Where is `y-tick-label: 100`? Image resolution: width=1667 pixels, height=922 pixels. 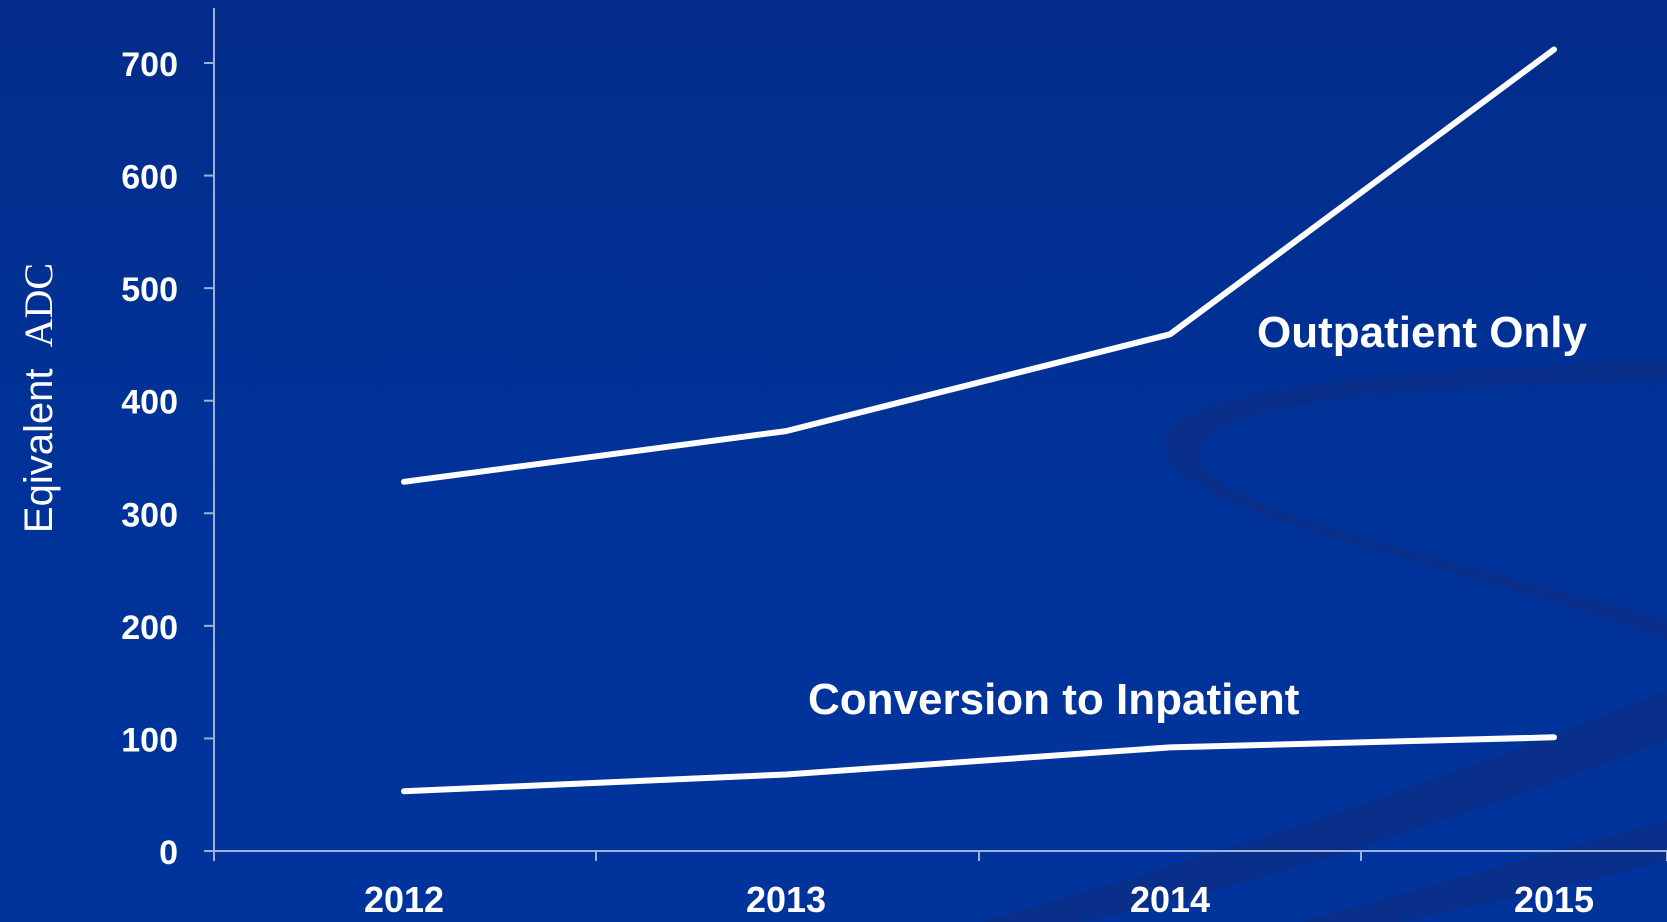
y-tick-label: 100 is located at coordinates (149, 740).